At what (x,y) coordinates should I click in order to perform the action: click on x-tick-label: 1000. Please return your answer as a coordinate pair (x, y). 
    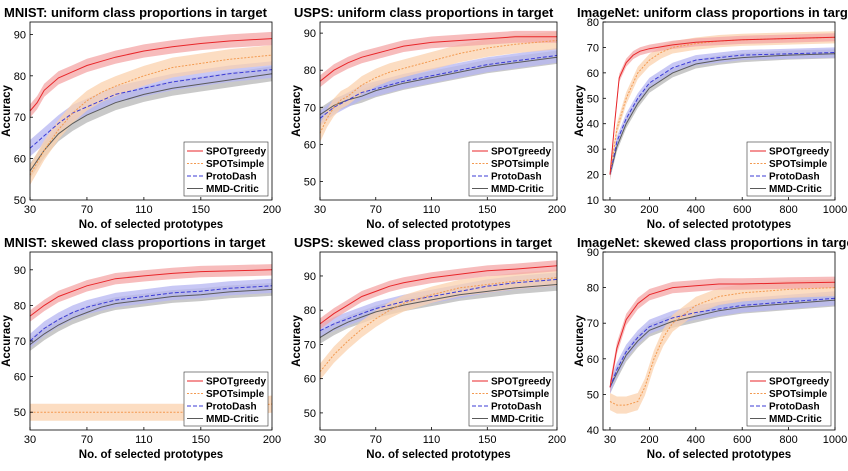
    Looking at the image, I should click on (835, 440).